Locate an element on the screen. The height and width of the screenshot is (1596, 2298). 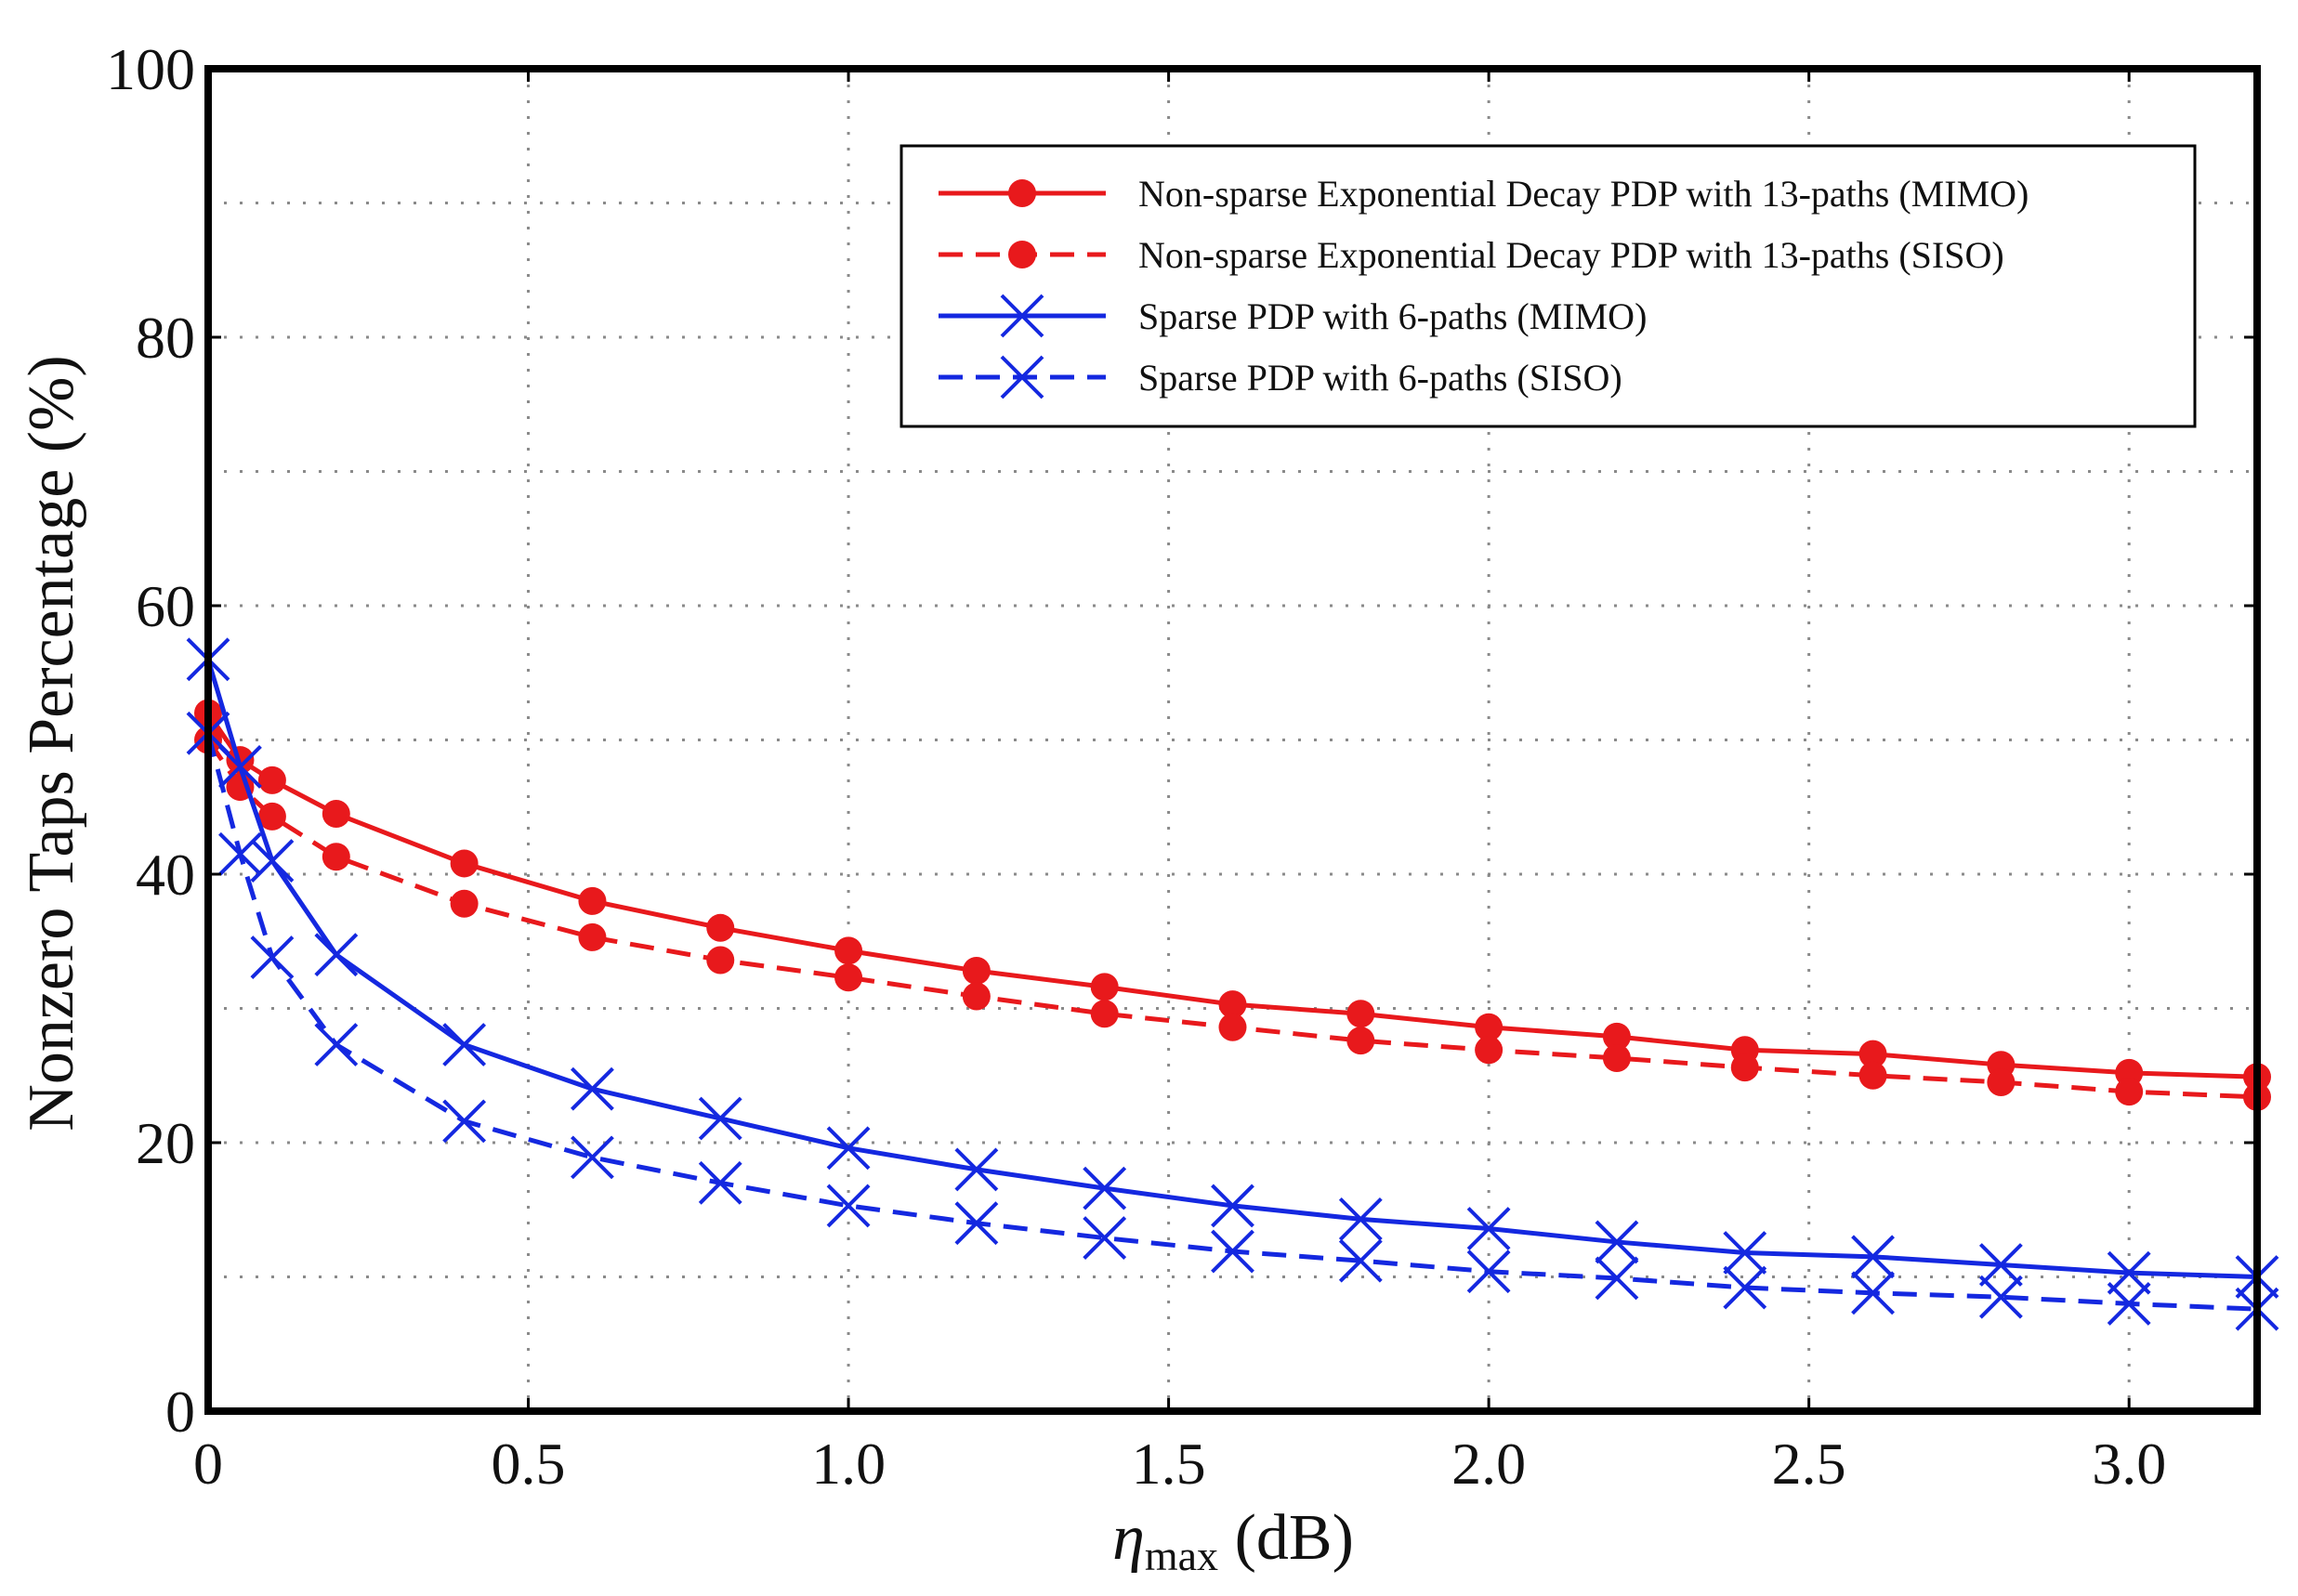
x-axis-label-unit: (dB) is located at coordinates (1286, 1538).